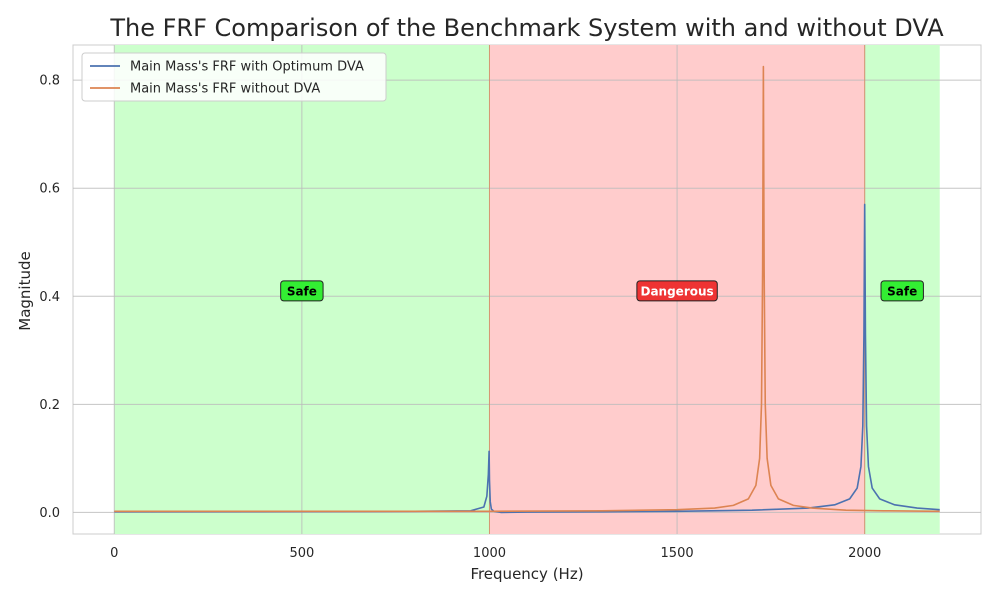 The image size is (1000, 600). Describe the element at coordinates (864, 553) in the screenshot. I see `x-tick-label-2000: 2000` at that location.